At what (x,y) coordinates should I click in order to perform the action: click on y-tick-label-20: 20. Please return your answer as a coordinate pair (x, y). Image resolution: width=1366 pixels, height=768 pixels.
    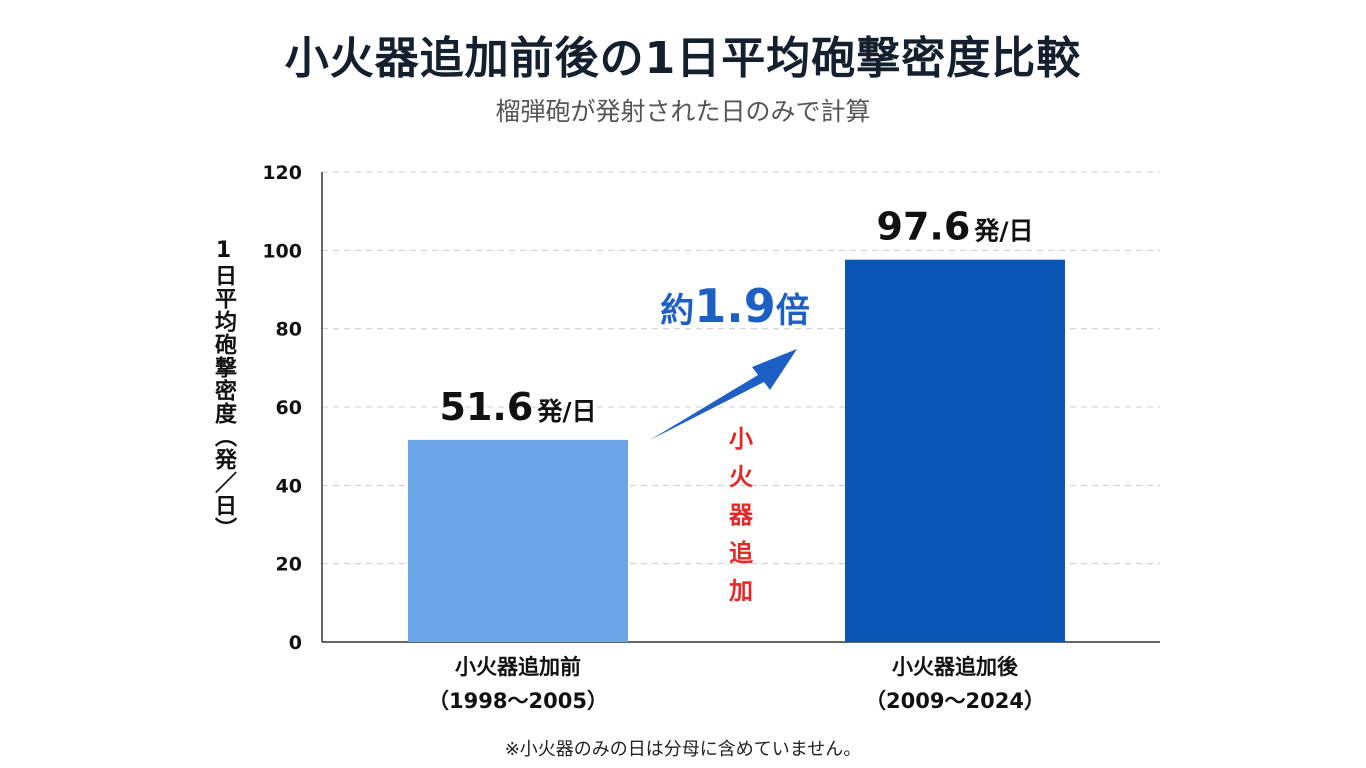
    Looking at the image, I should click on (289, 565).